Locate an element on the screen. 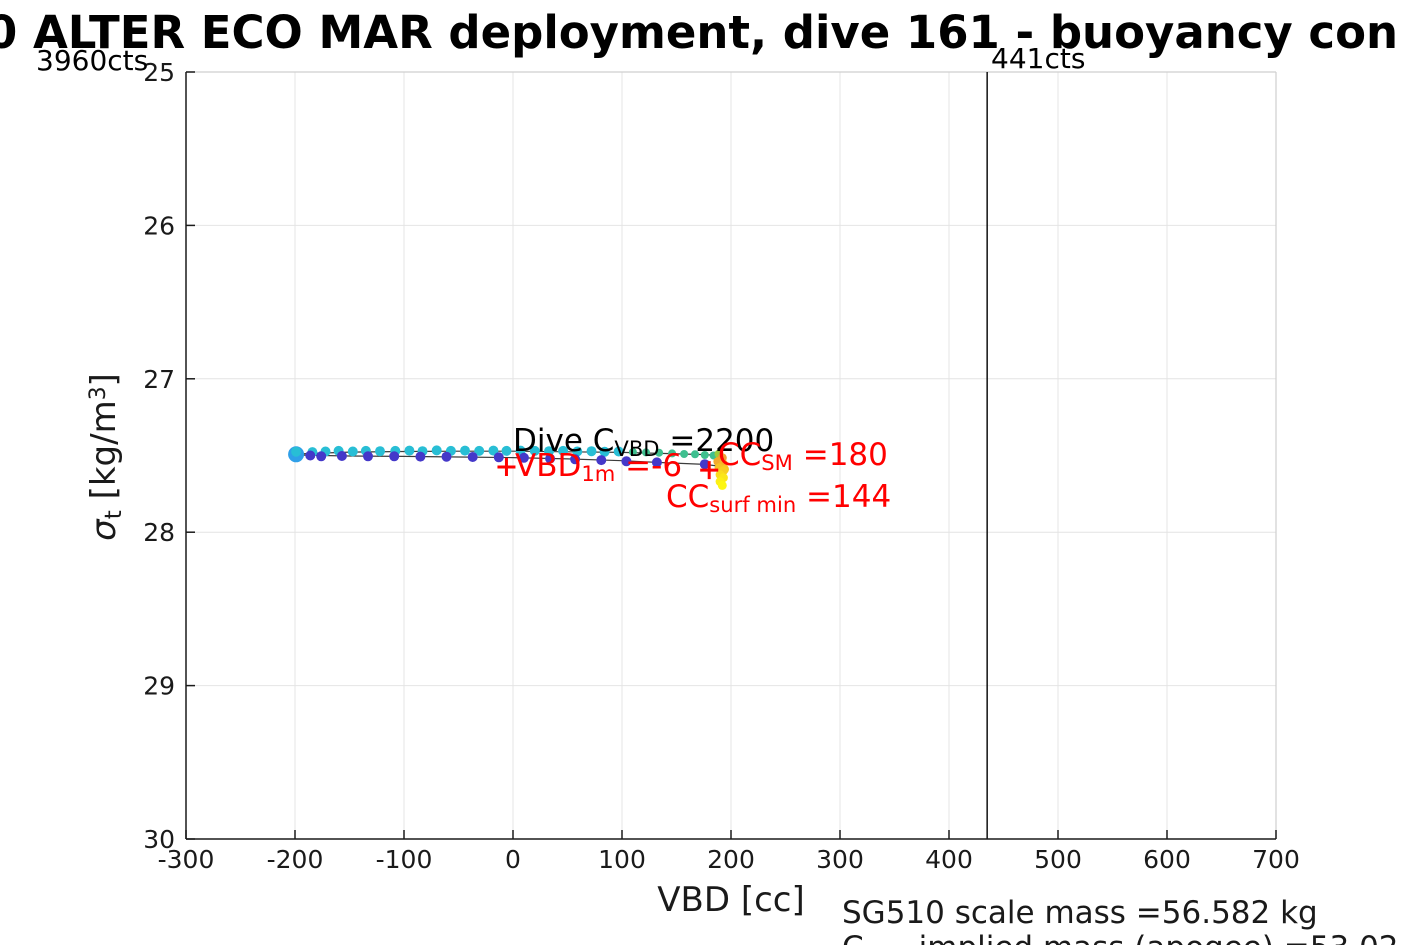 This screenshot has width=1417, height=945. surface-cc-cluster is located at coordinates (721, 469).